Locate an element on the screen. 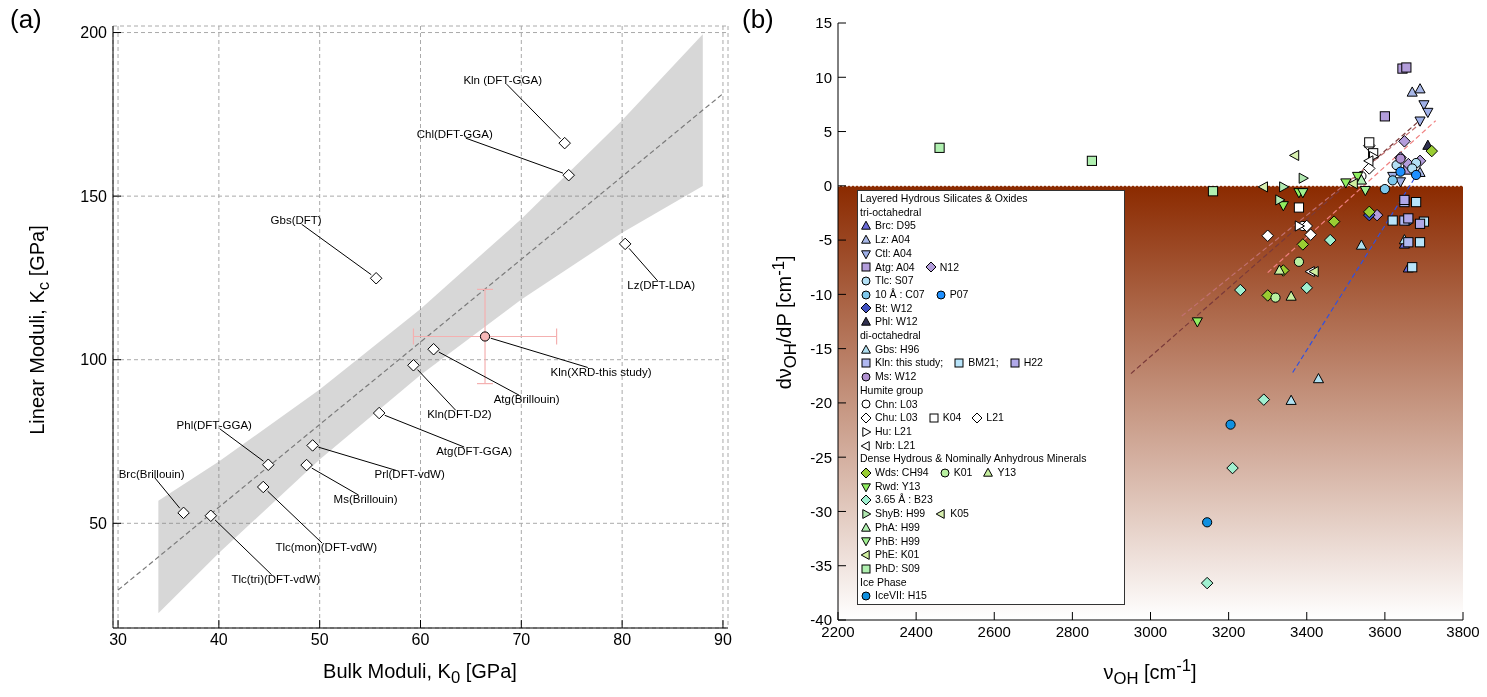 The height and width of the screenshot is (697, 1487). legend-label: Nrb: L21 is located at coordinates (895, 445).